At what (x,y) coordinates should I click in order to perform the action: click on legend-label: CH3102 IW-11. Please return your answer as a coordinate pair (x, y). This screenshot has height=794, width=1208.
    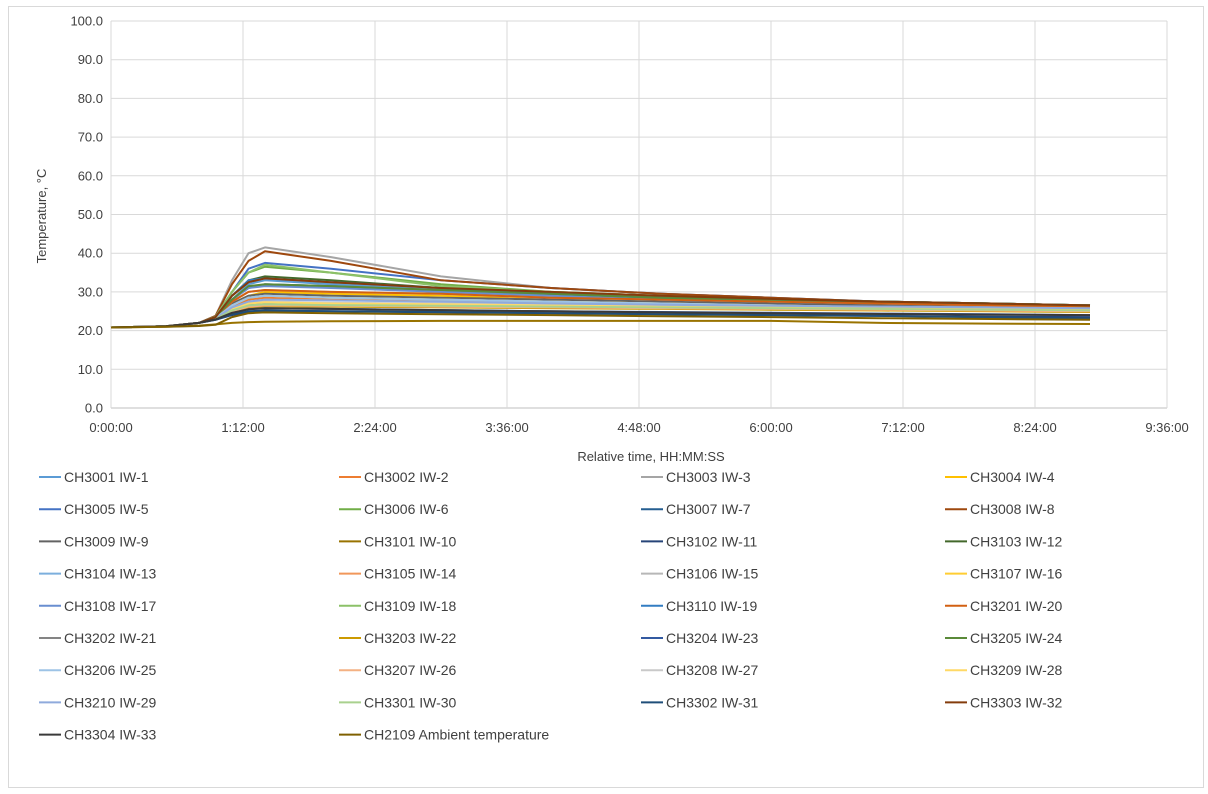
    Looking at the image, I should click on (712, 541).